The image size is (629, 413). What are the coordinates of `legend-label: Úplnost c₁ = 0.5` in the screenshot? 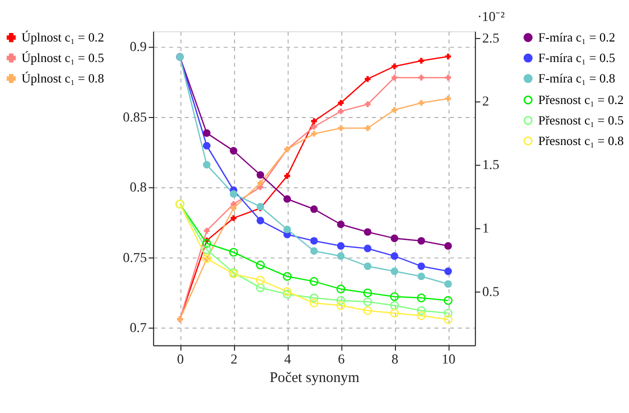 It's located at (62, 57).